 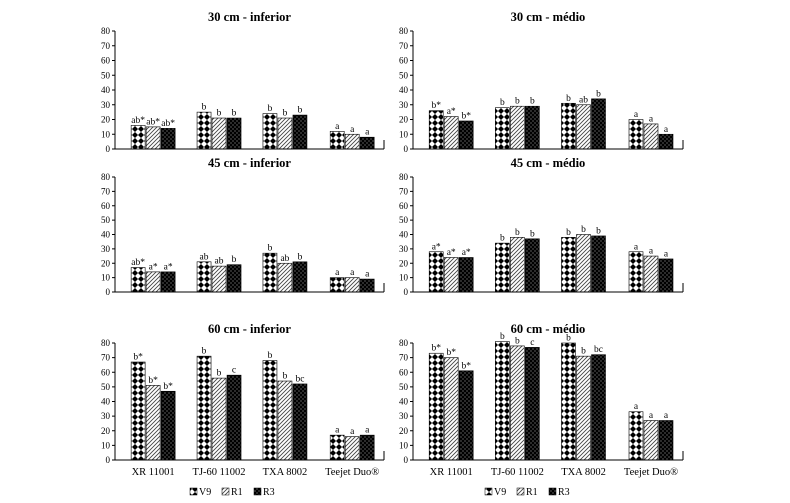 I want to click on x-category-label: Teejet Duo®, so click(x=651, y=472).